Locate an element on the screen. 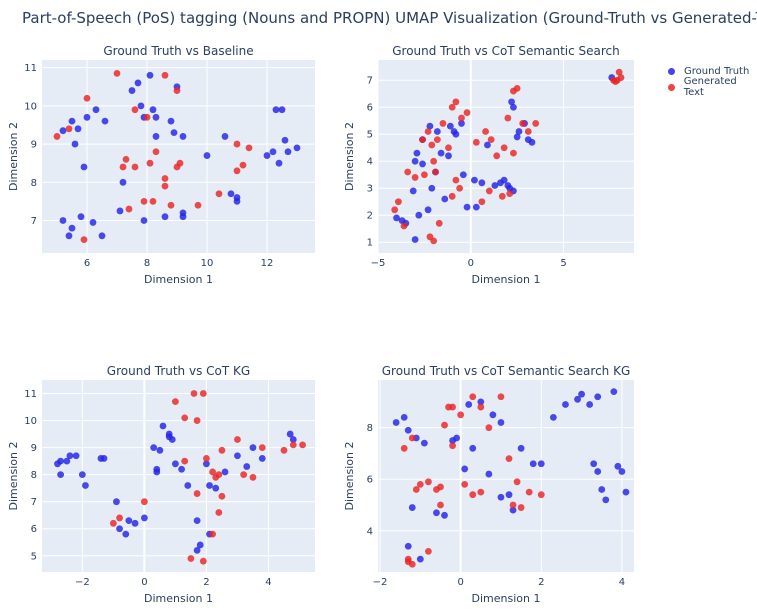 The height and width of the screenshot is (614, 757). legend-item-ground-truth: Ground Truth is located at coordinates (712, 71).